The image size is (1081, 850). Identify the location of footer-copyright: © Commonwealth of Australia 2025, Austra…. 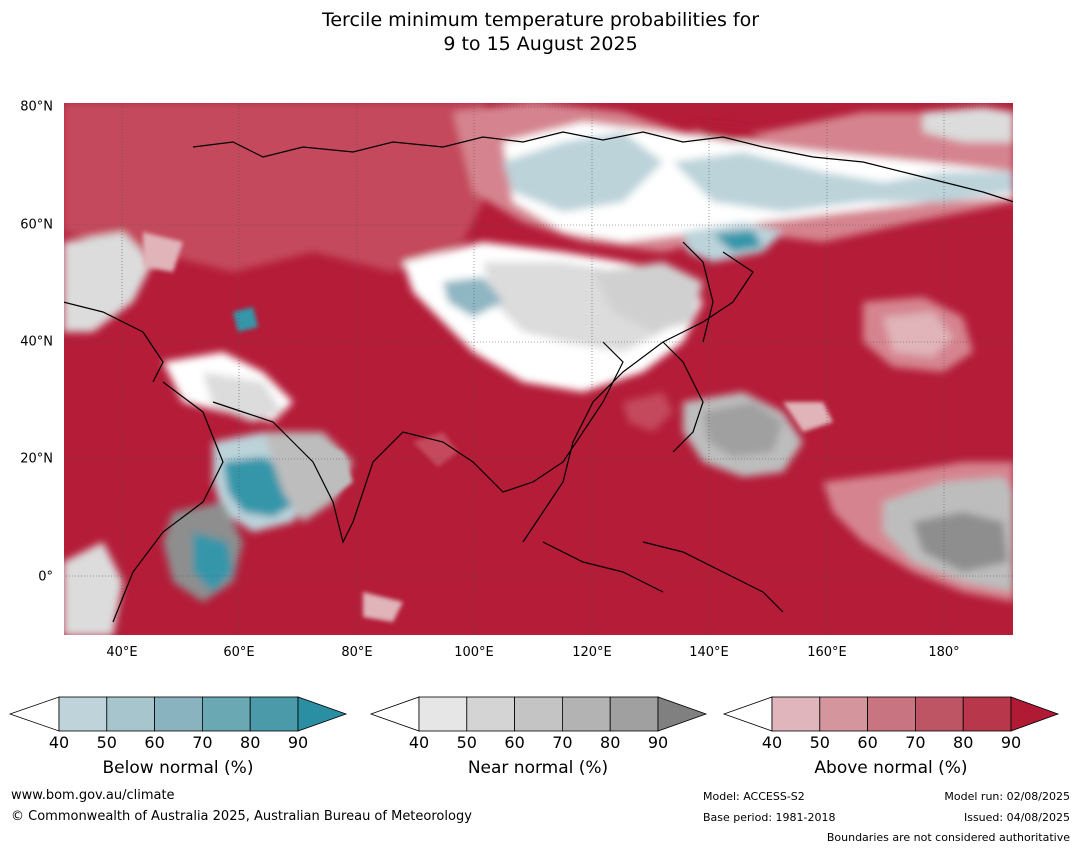
(241, 816).